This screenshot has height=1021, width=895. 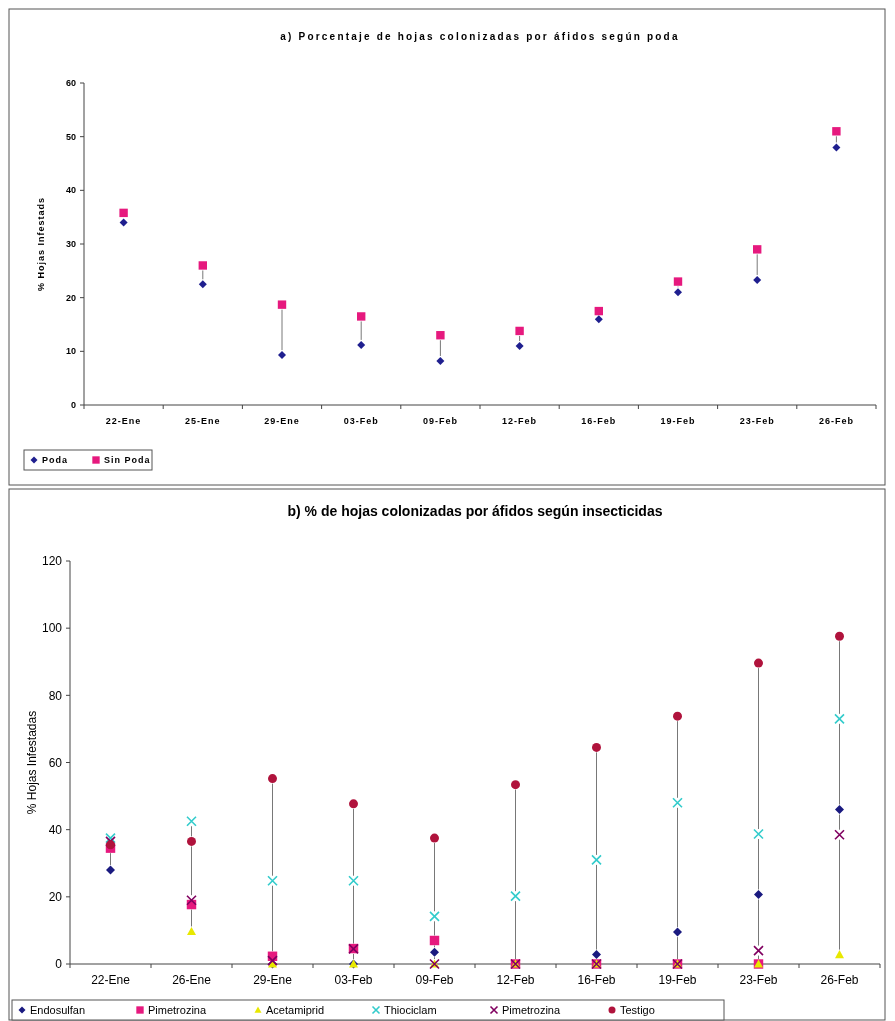 I want to click on y-tick-label: 120, so click(x=52, y=561).